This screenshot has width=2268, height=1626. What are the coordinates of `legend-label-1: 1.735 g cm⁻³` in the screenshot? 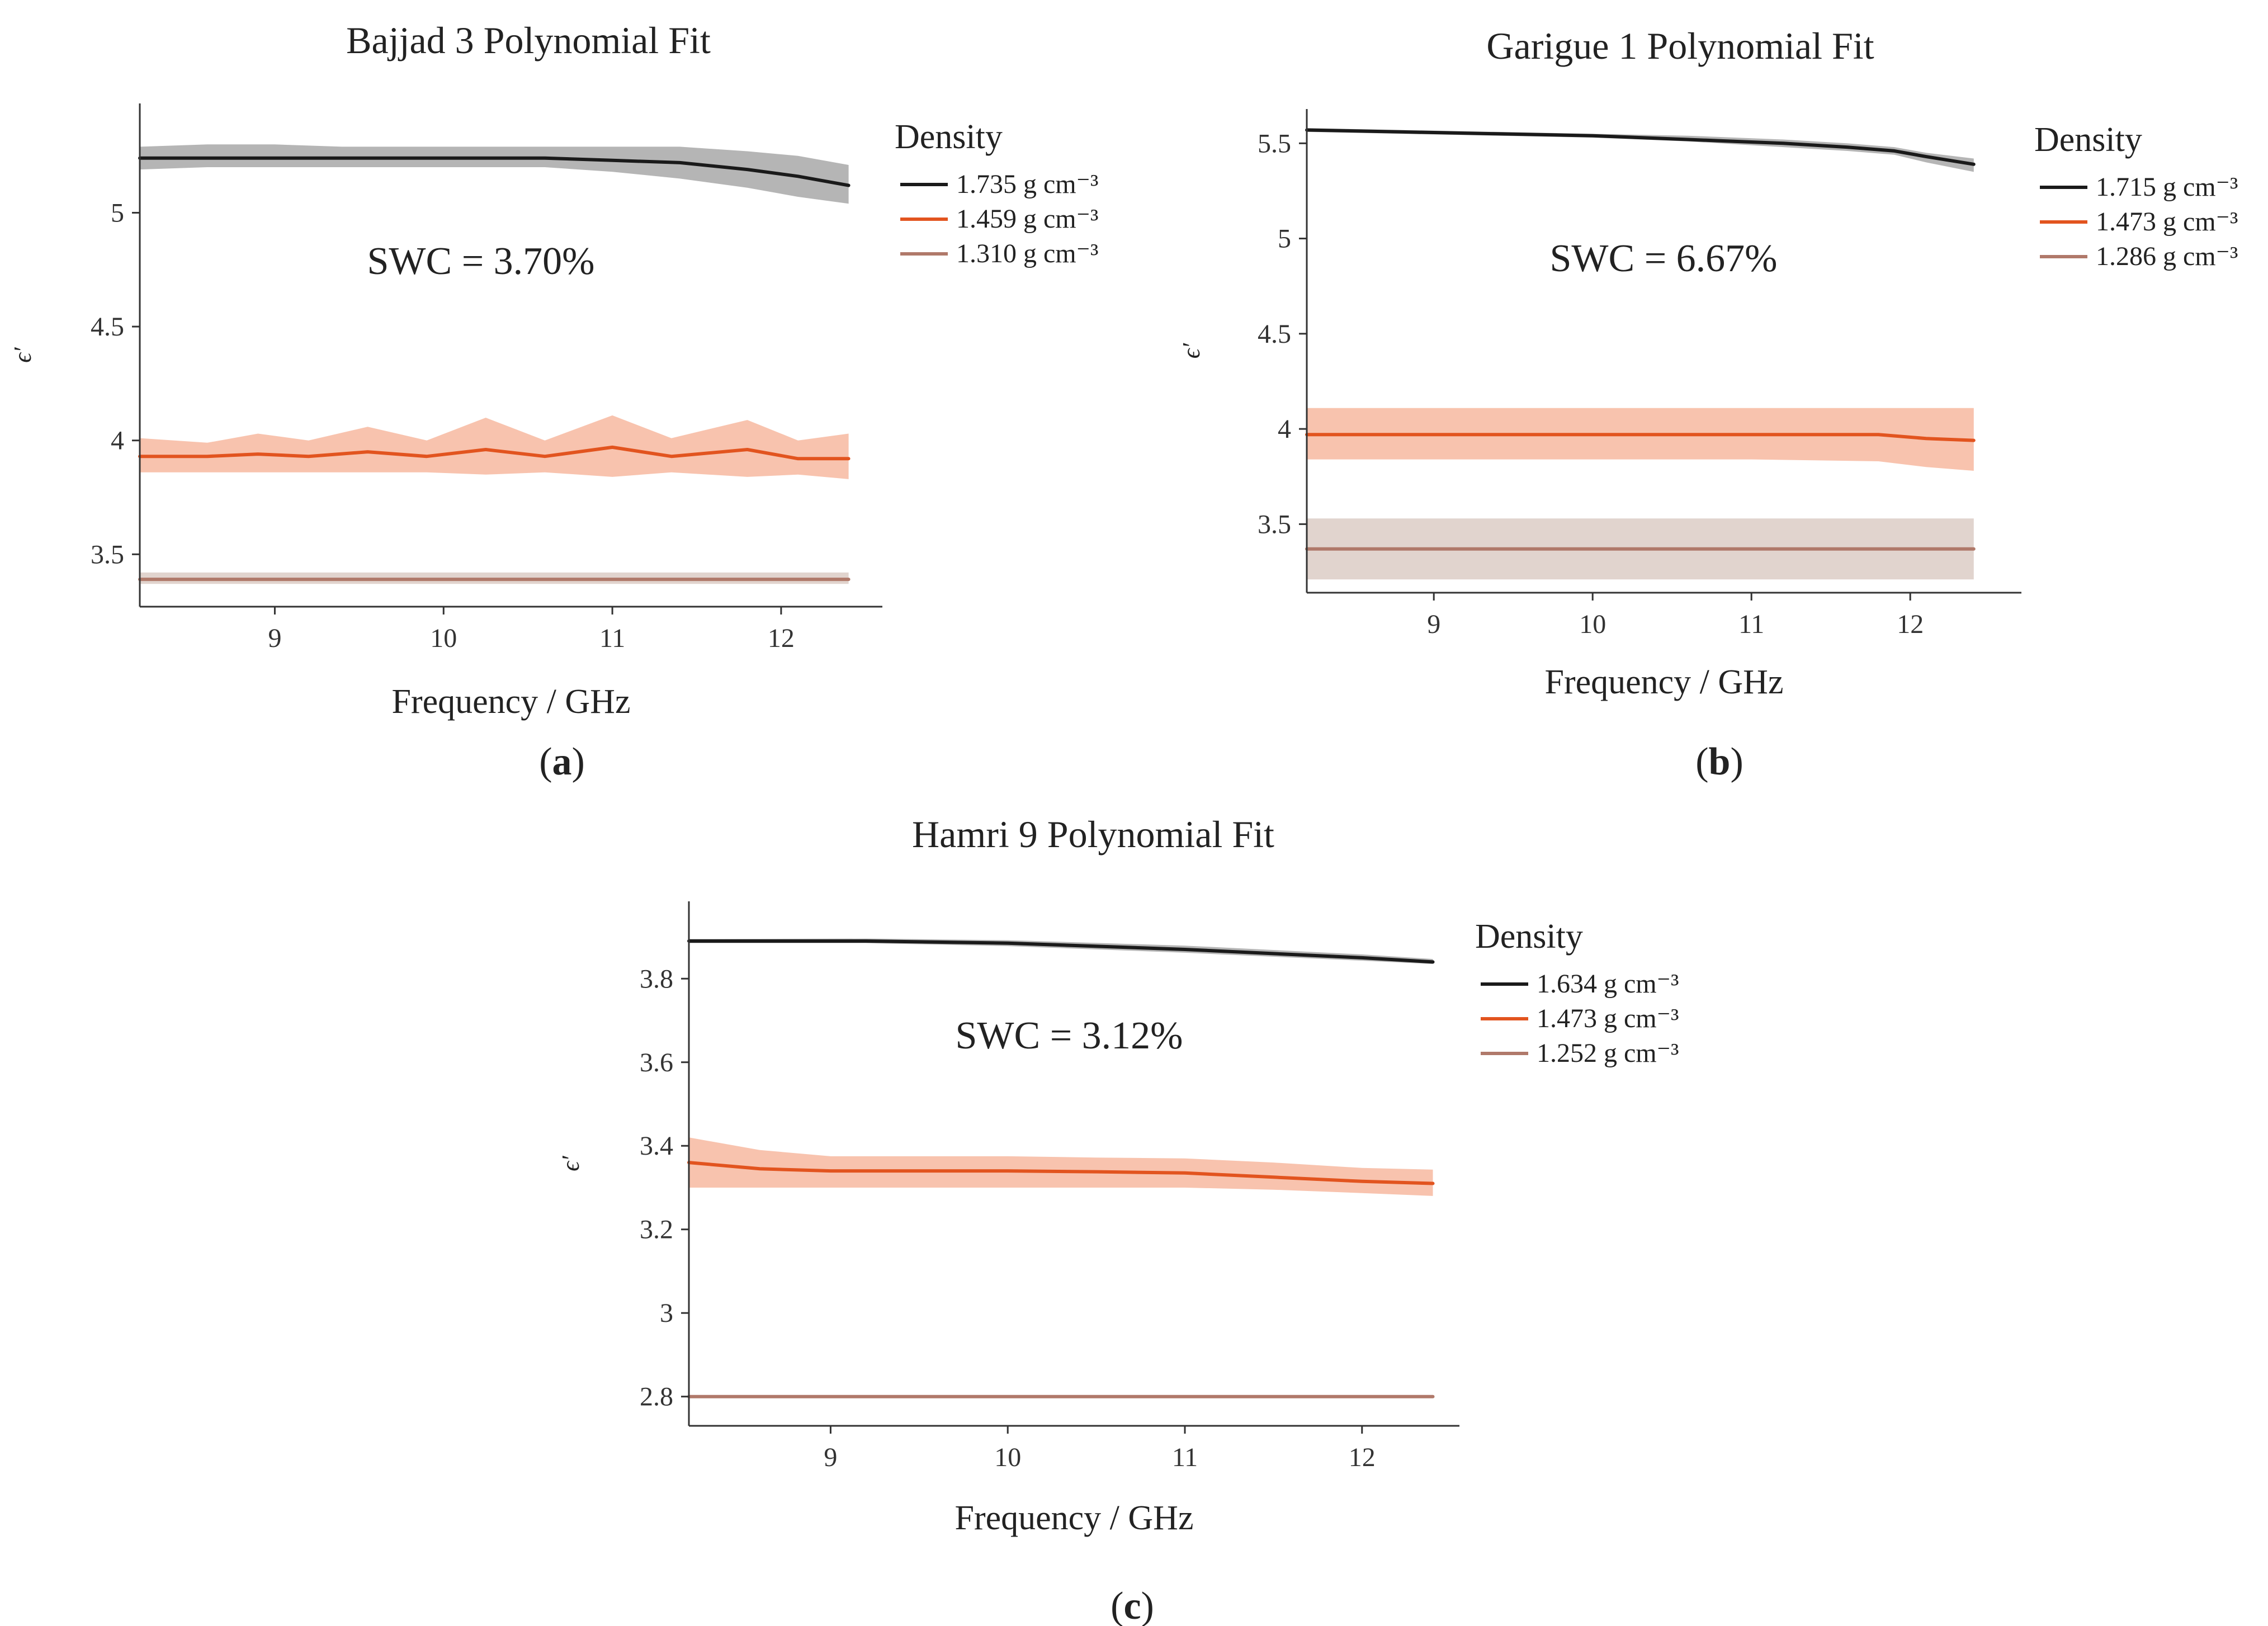 It's located at (1027, 184).